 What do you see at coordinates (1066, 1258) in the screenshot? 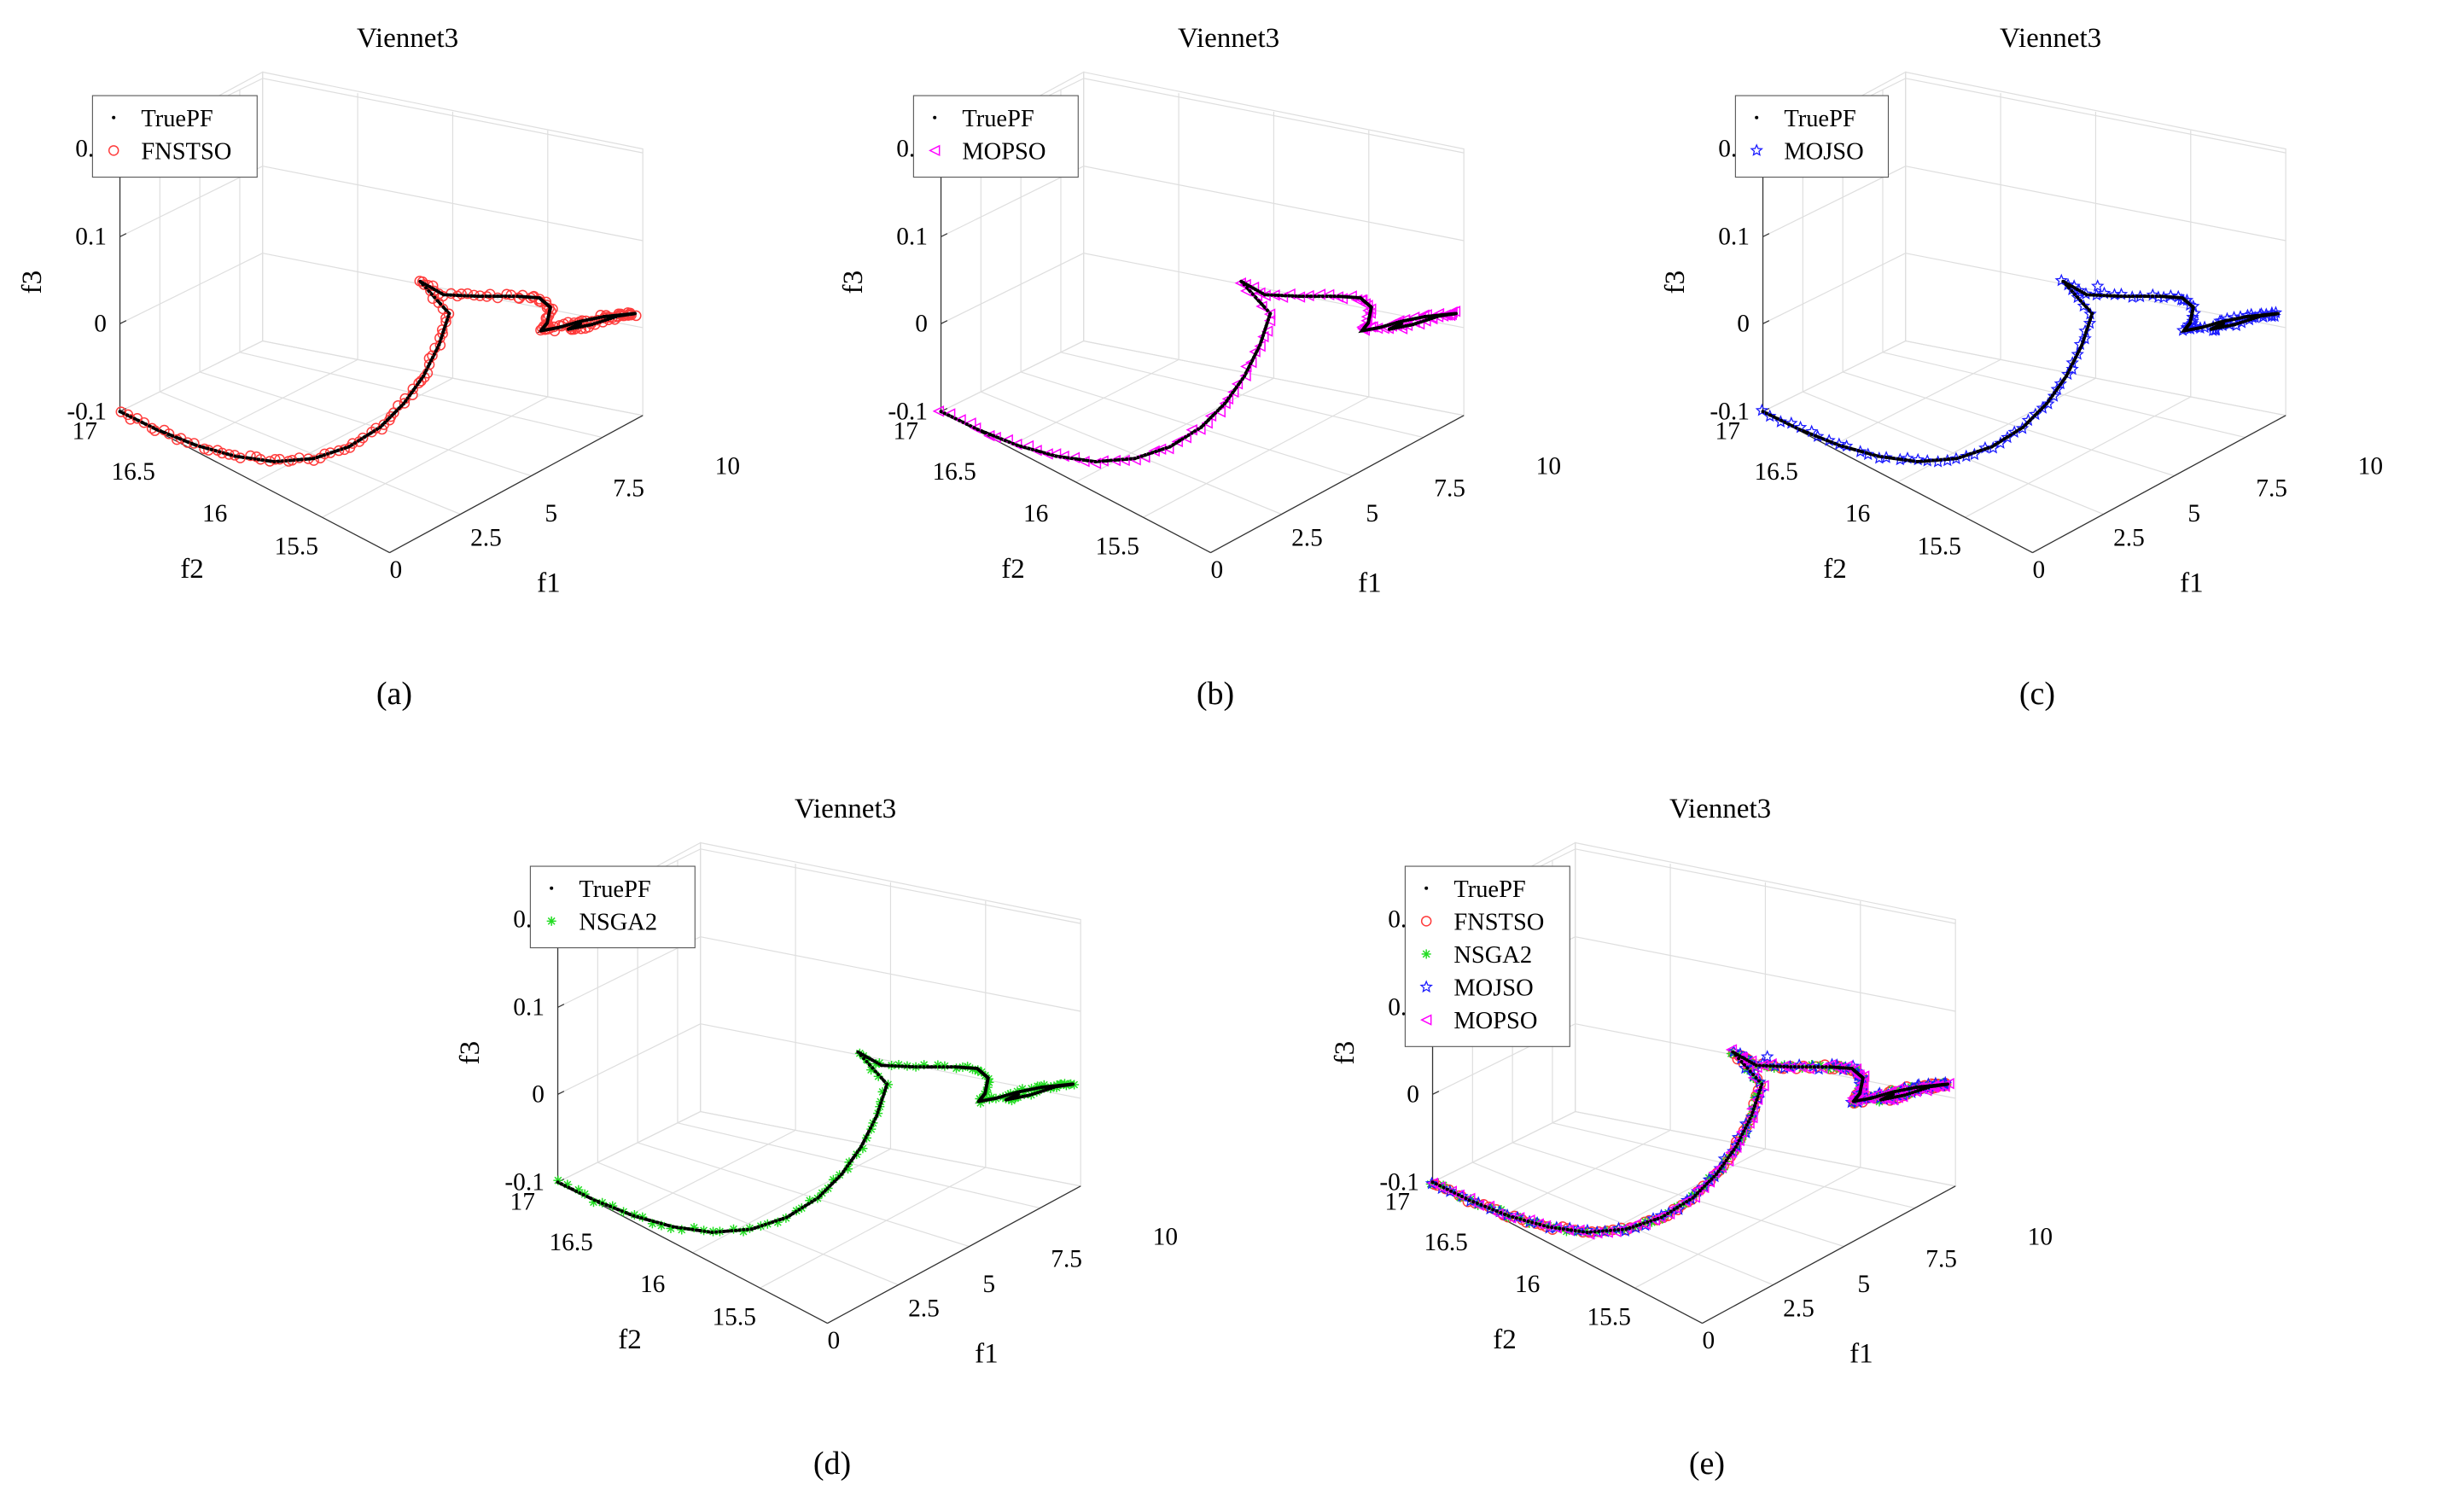
I see `f1-tick-label: 7.5` at bounding box center [1066, 1258].